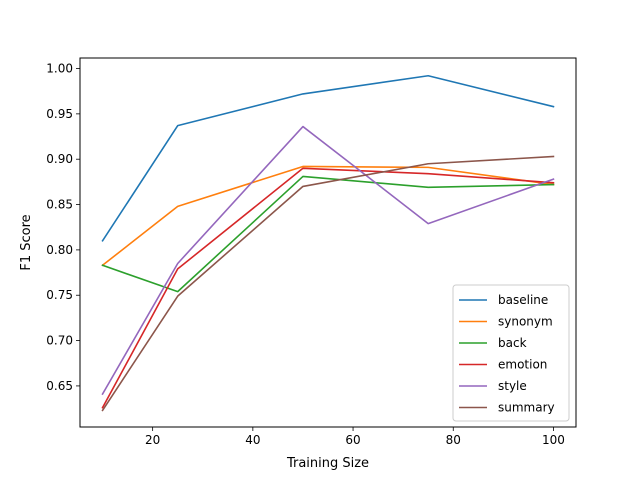 This screenshot has height=484, width=640. Describe the element at coordinates (512, 343) in the screenshot. I see `legend-label-back: back` at that location.